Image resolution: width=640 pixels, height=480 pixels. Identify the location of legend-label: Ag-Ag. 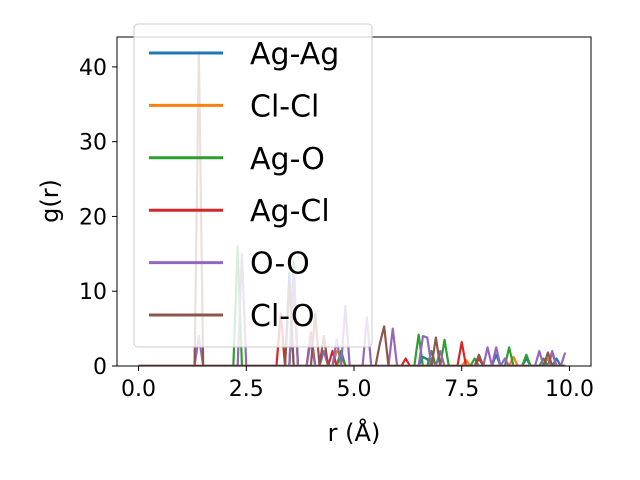
(294, 54).